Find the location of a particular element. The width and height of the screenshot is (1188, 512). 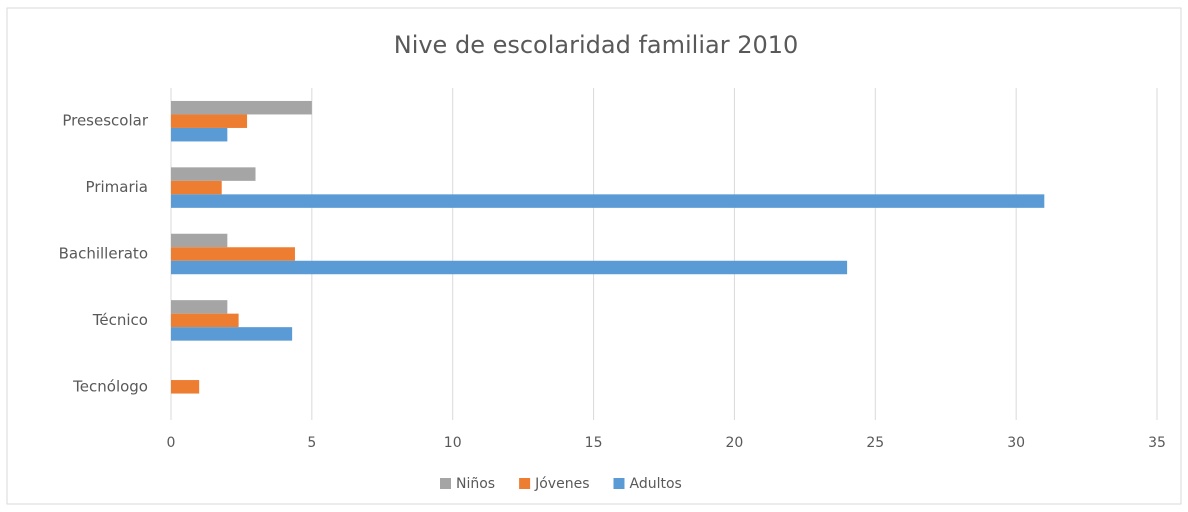

chart-title: Nive de escolaridad familiar 2010 is located at coordinates (596, 45).